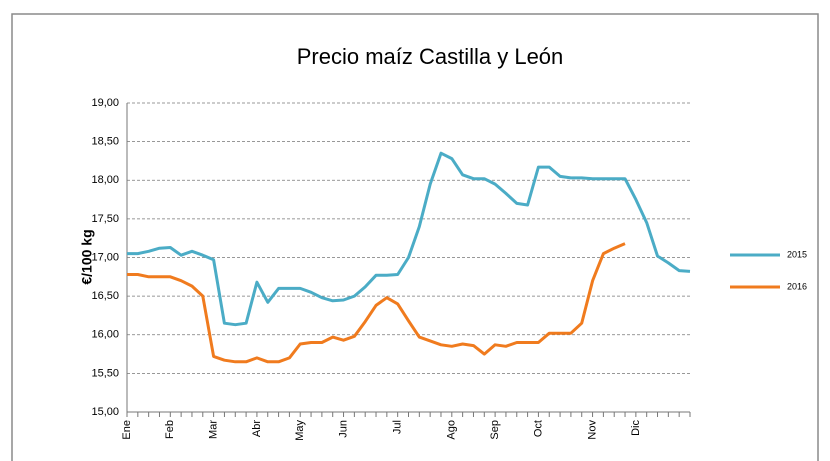 The width and height of the screenshot is (830, 461). What do you see at coordinates (105, 335) in the screenshot?
I see `y-tick-label: 16,00` at bounding box center [105, 335].